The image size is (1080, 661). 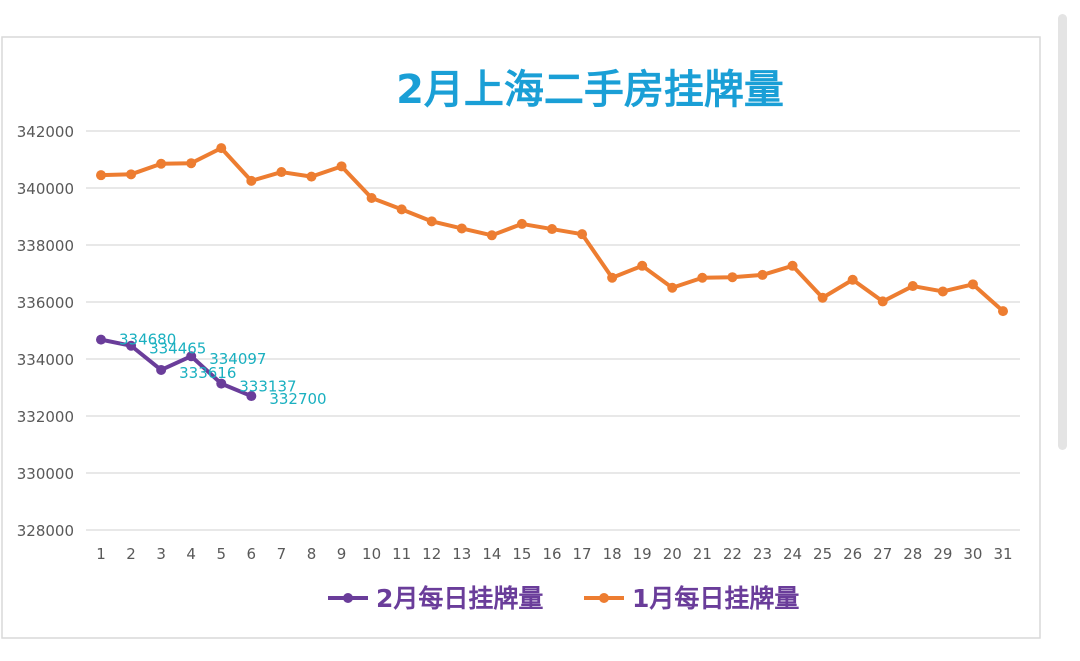 I want to click on y-tick-label: 334000, so click(x=45, y=360).